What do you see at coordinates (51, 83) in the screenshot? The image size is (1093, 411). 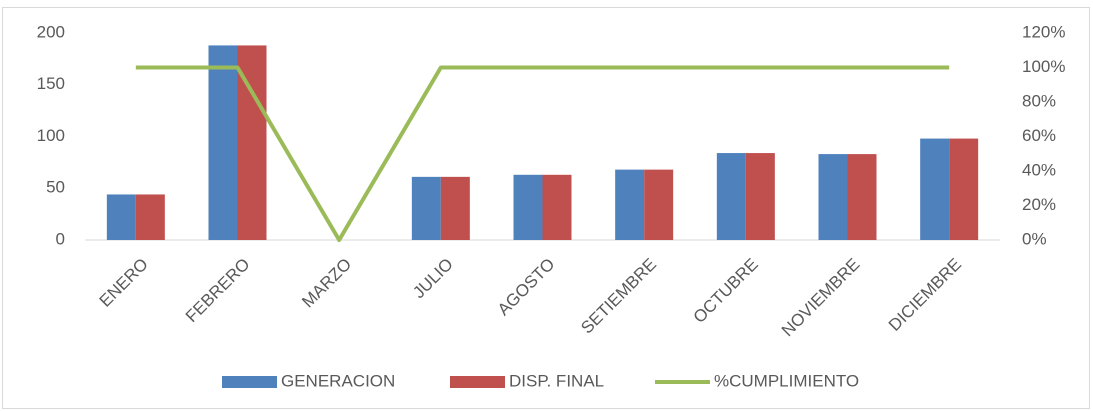 I see `y-tick-label: 150` at bounding box center [51, 83].